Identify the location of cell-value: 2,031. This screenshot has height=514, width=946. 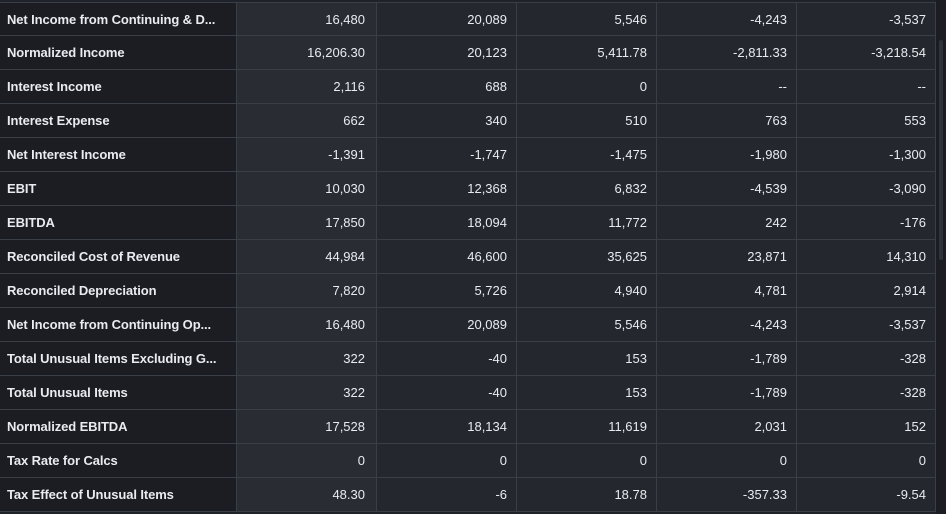
(727, 426).